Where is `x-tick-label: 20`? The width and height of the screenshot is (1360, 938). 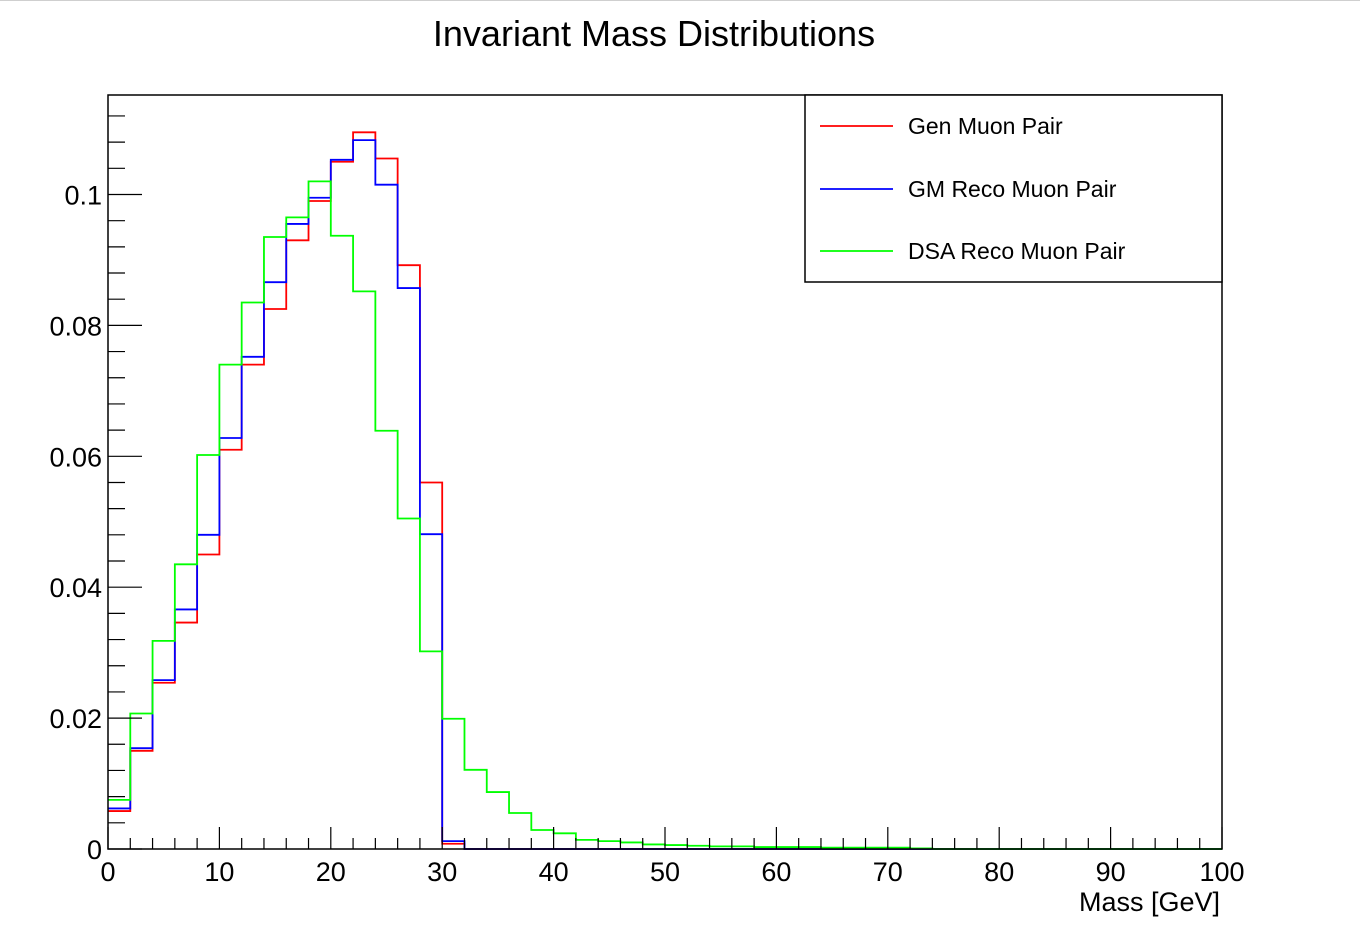
x-tick-label: 20 is located at coordinates (331, 872).